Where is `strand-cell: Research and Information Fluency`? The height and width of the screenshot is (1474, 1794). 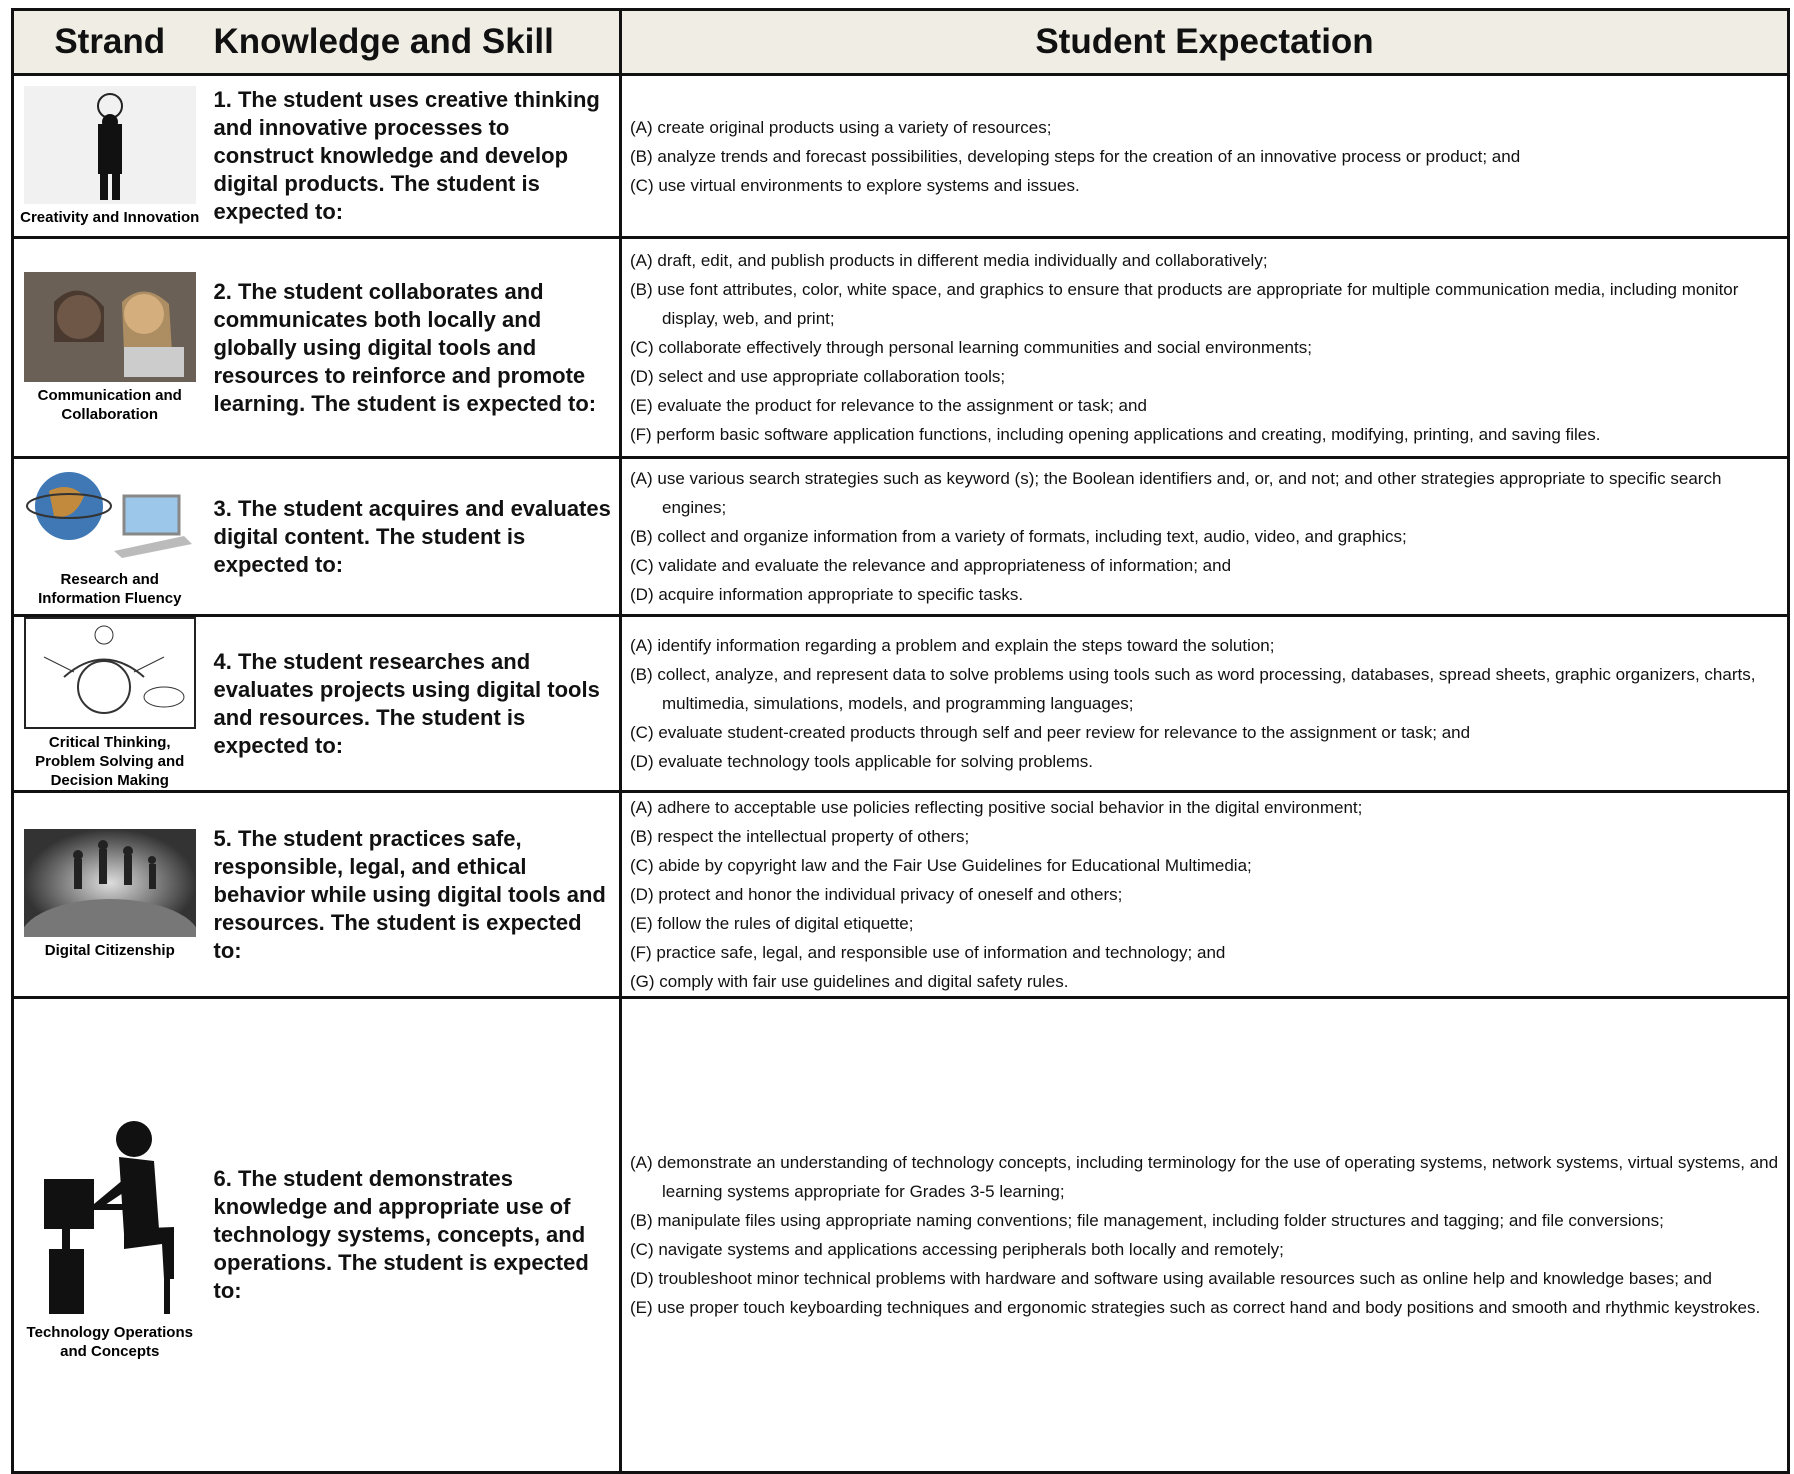 strand-cell: Research and Information Fluency is located at coordinates (108, 536).